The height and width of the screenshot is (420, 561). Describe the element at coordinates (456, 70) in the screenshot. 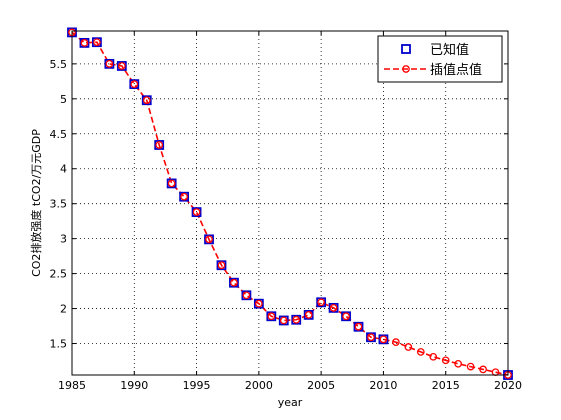

I see `legend-label-interpolated: 插值点值` at that location.